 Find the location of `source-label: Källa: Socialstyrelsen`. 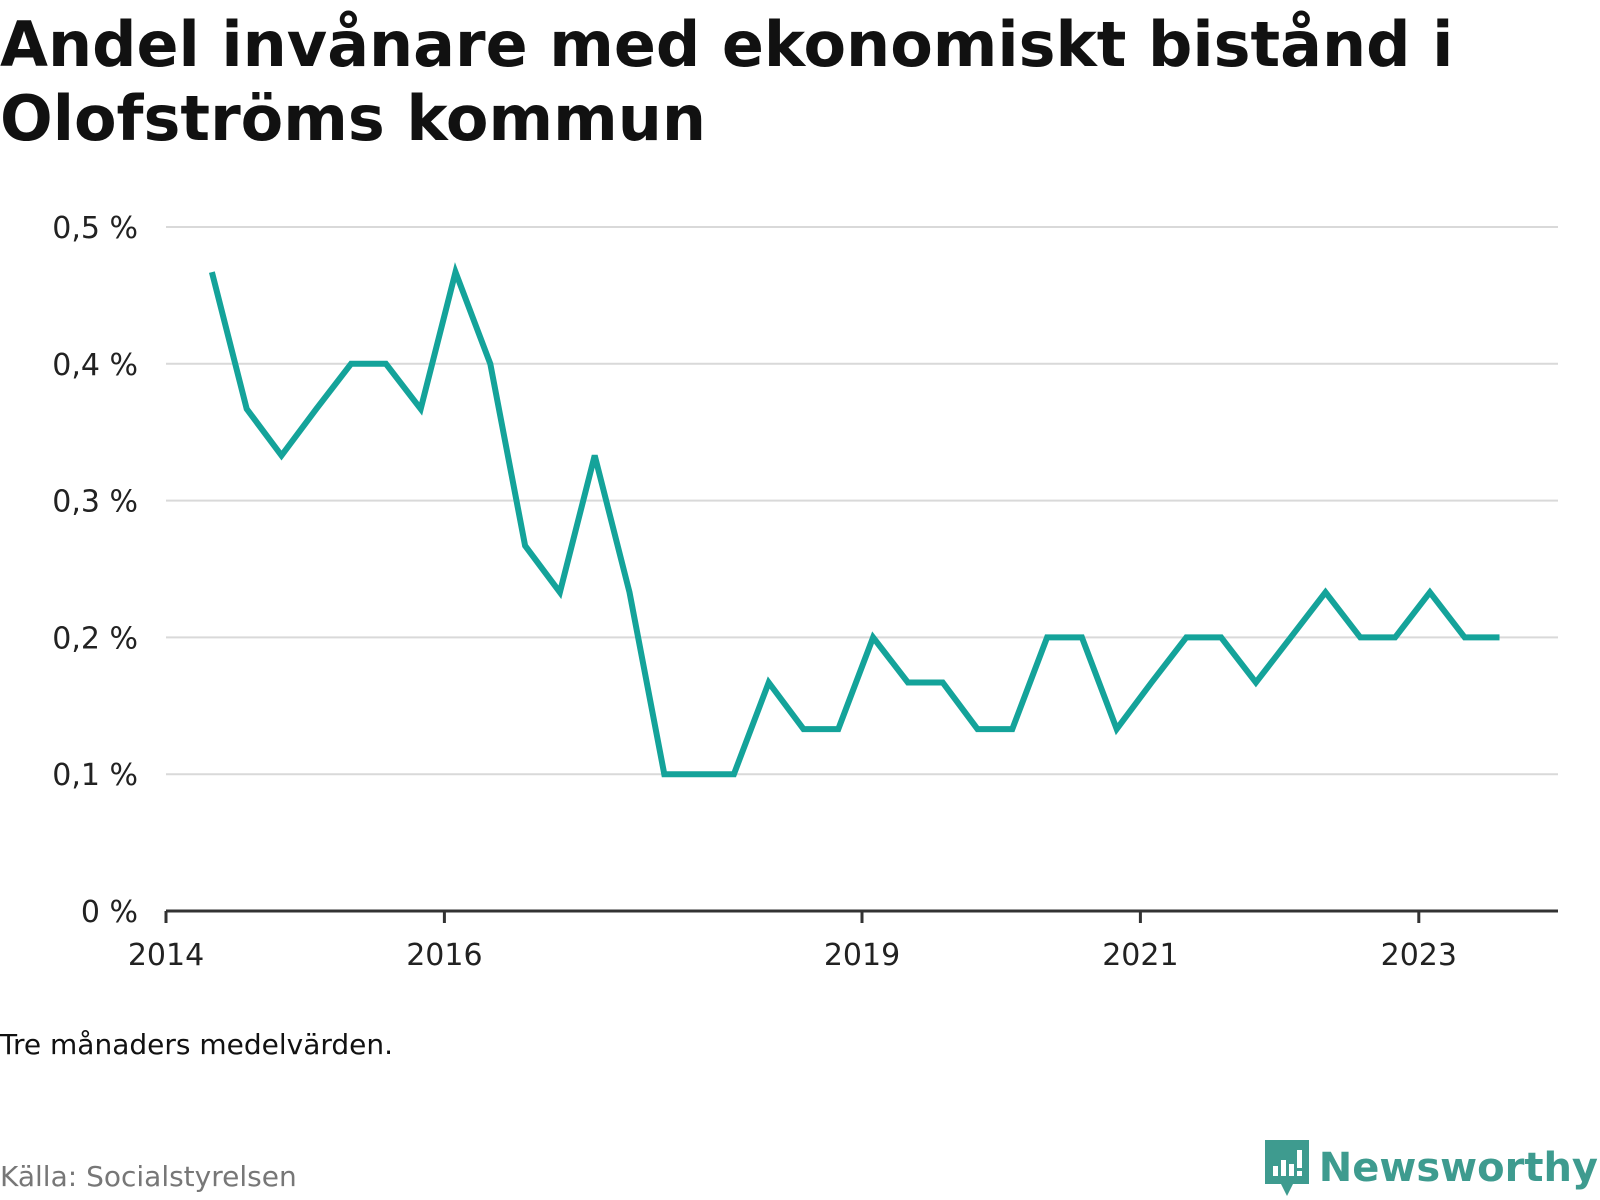

source-label: Källa: Socialstyrelsen is located at coordinates (148, 1176).